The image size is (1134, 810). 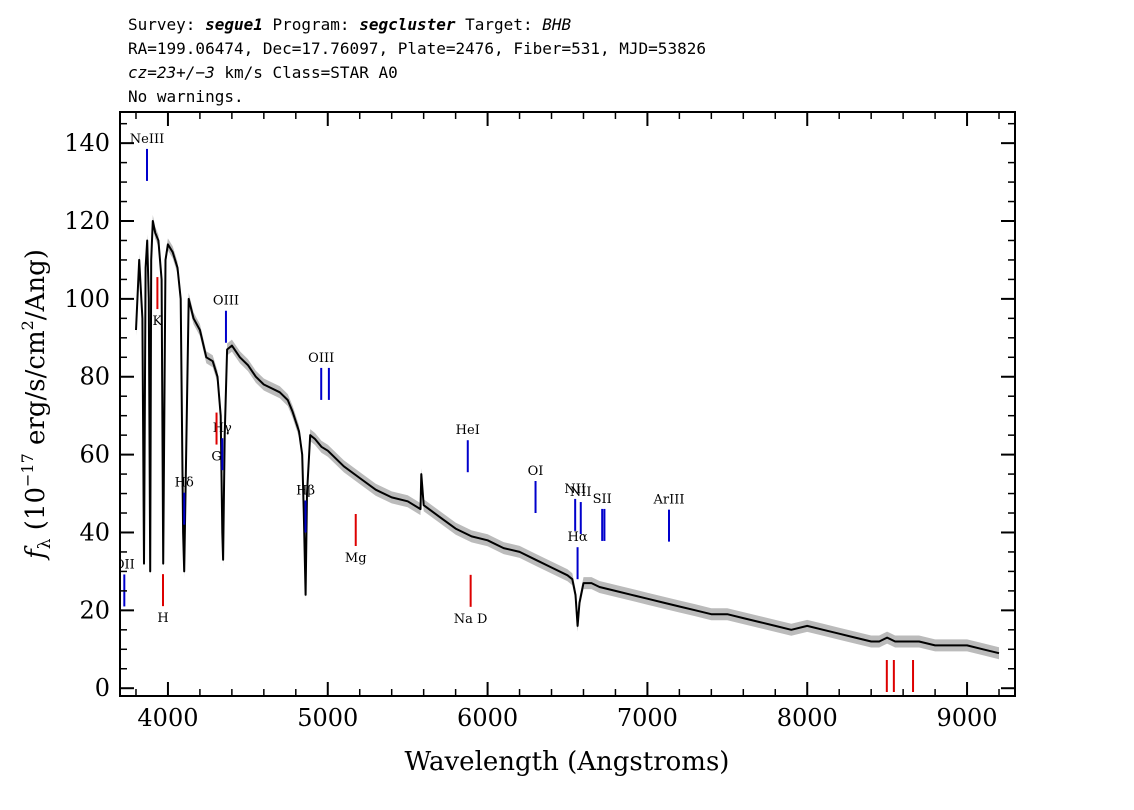 What do you see at coordinates (216, 457) in the screenshot?
I see `absorption-line-label: G` at bounding box center [216, 457].